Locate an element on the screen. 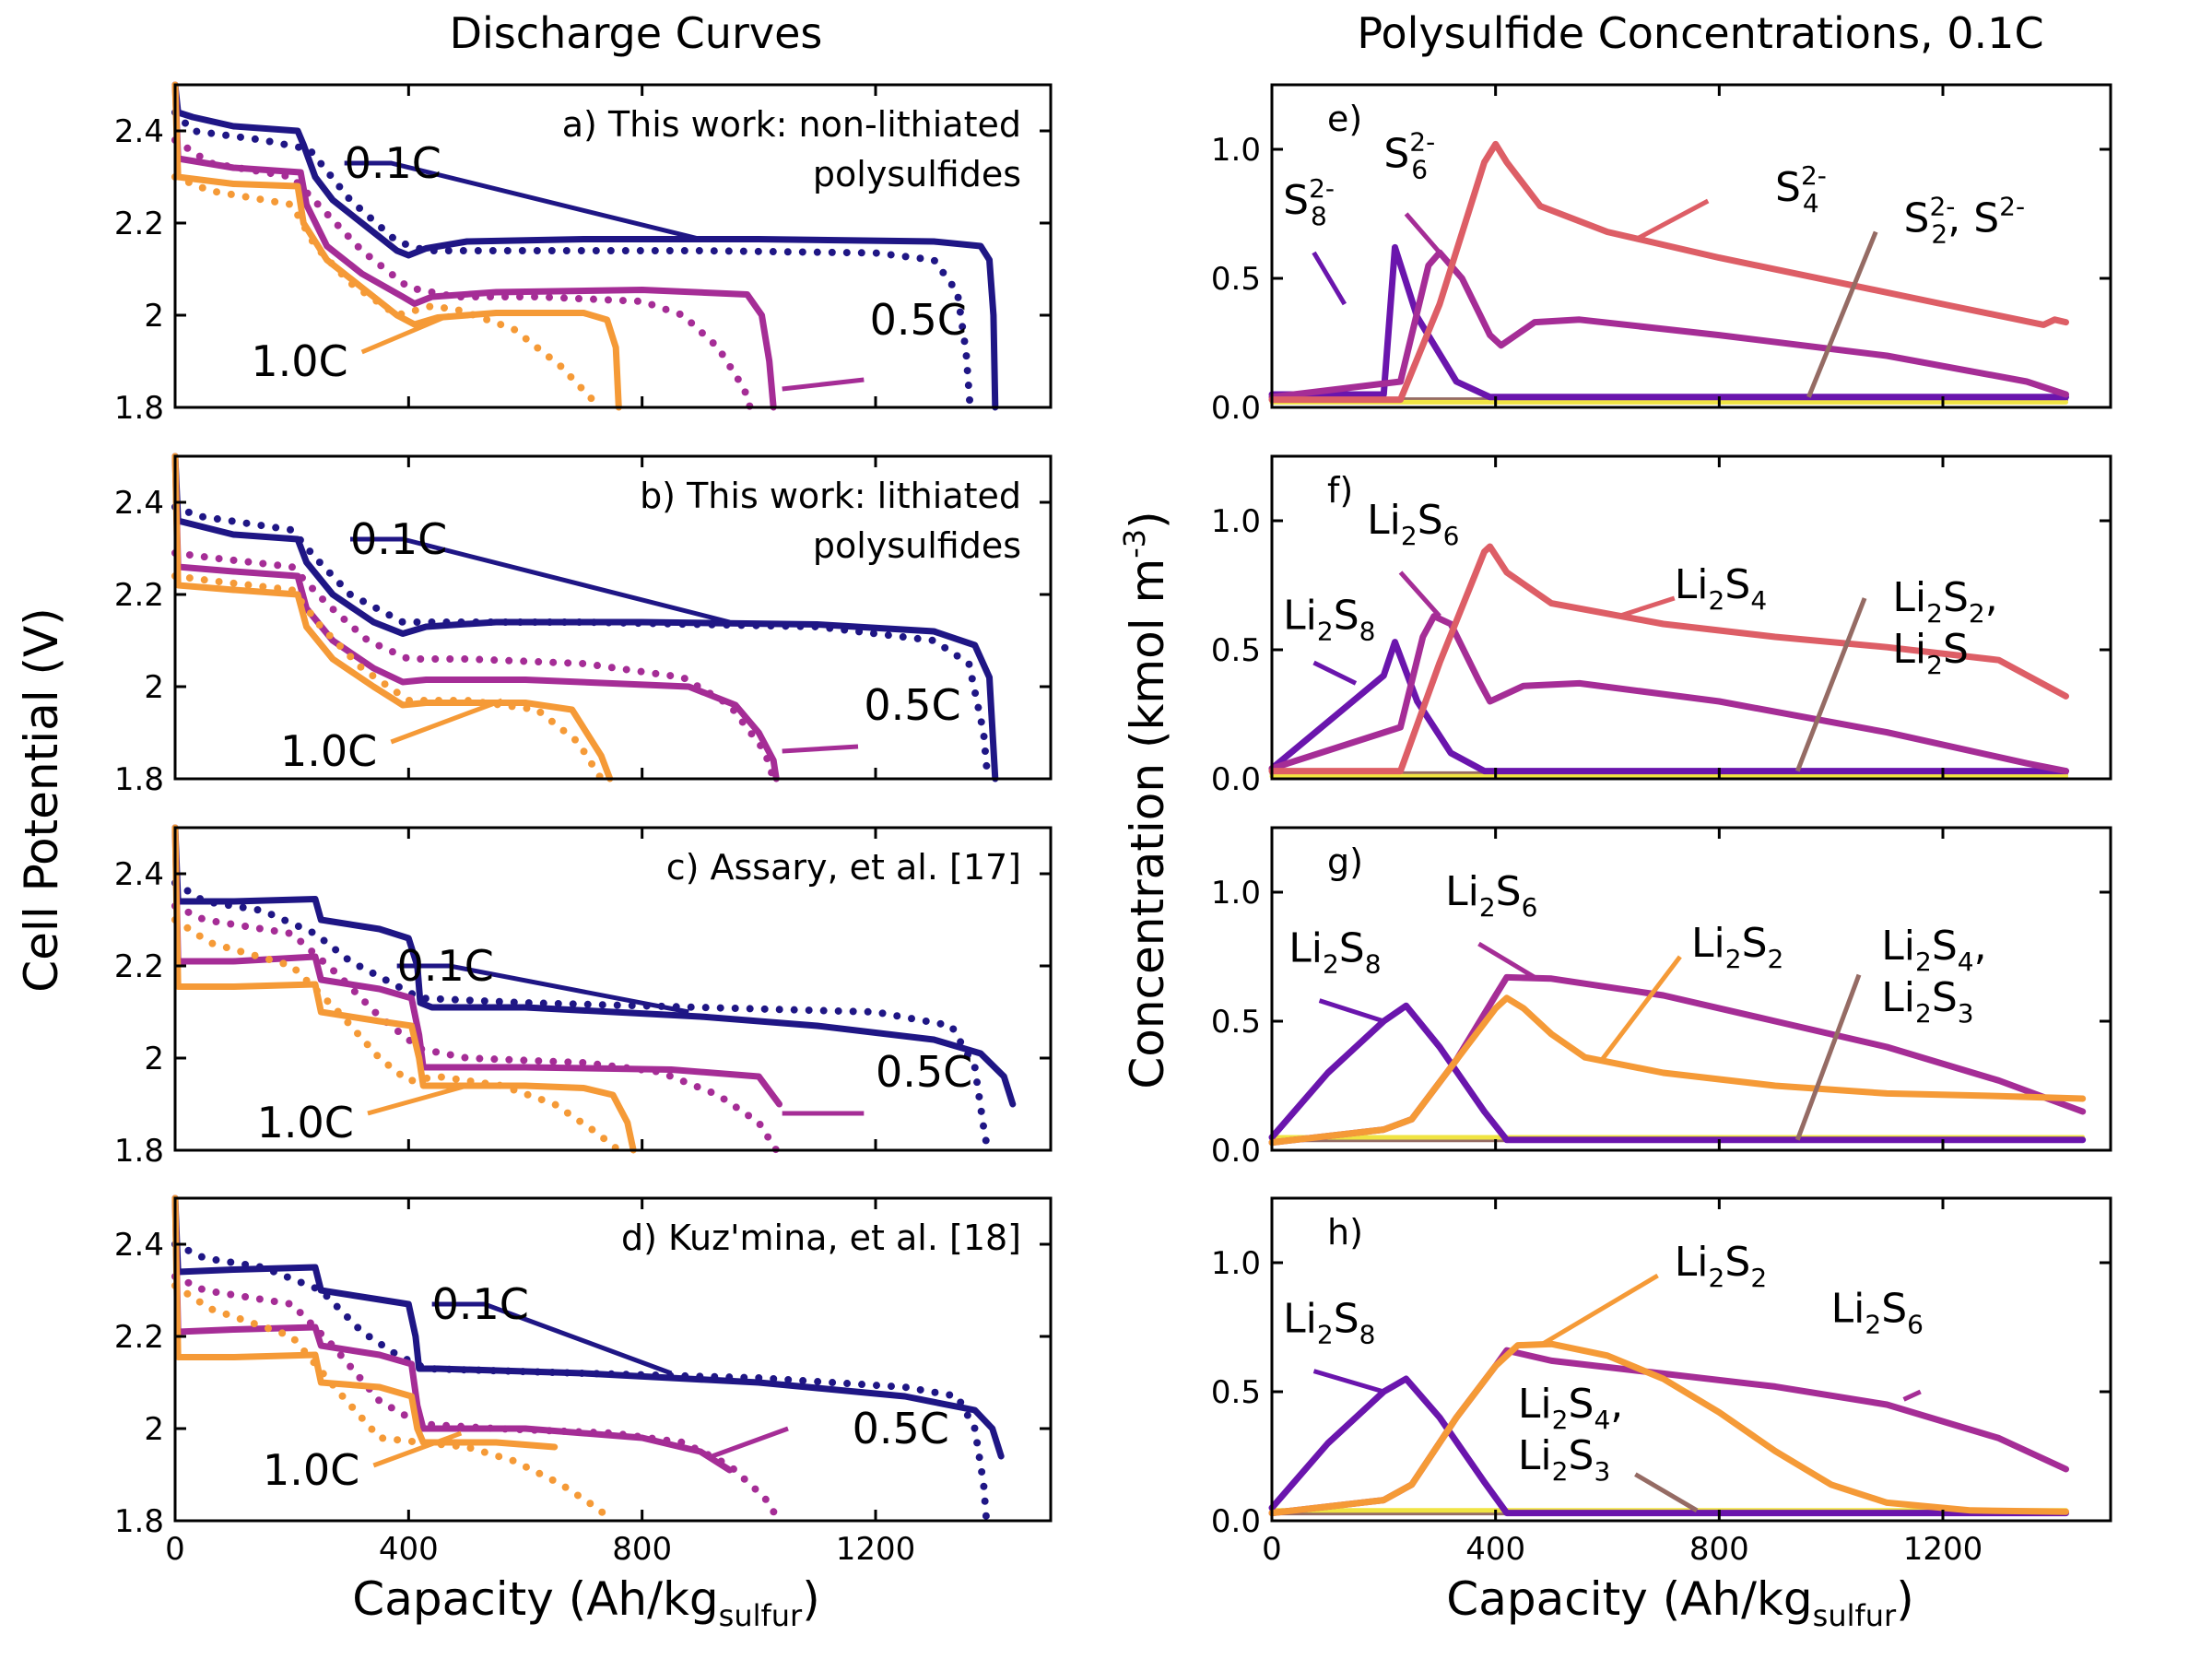  series-line-a-c01-dotted is located at coordinates (572, 260).